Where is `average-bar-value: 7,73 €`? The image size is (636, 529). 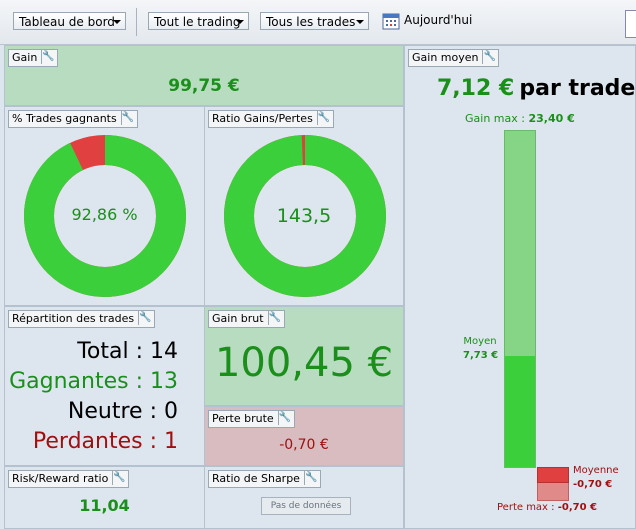
average-bar-value: 7,73 € is located at coordinates (481, 355).